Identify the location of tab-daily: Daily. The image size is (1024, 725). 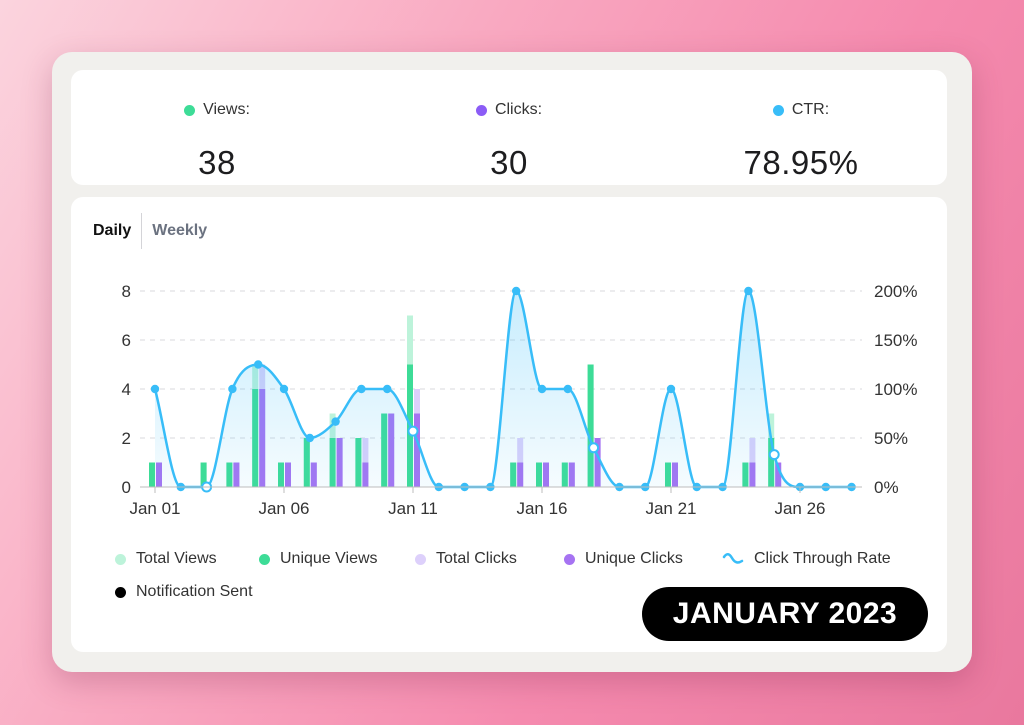
(112, 230).